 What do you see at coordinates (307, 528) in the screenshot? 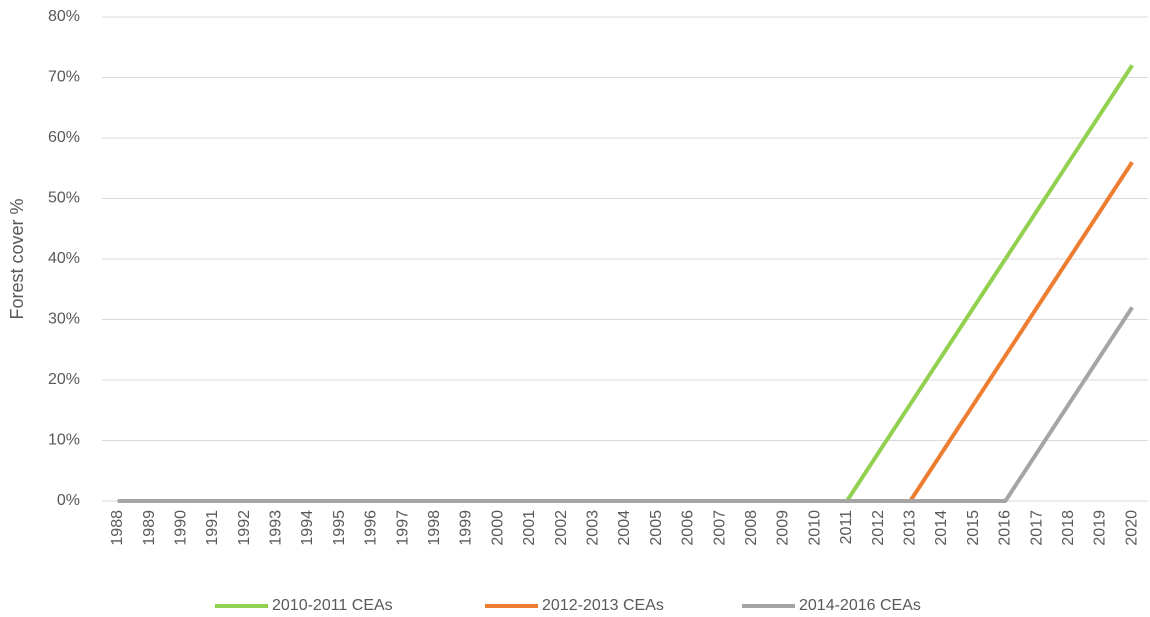
I see `x-tick-label: 1994` at bounding box center [307, 528].